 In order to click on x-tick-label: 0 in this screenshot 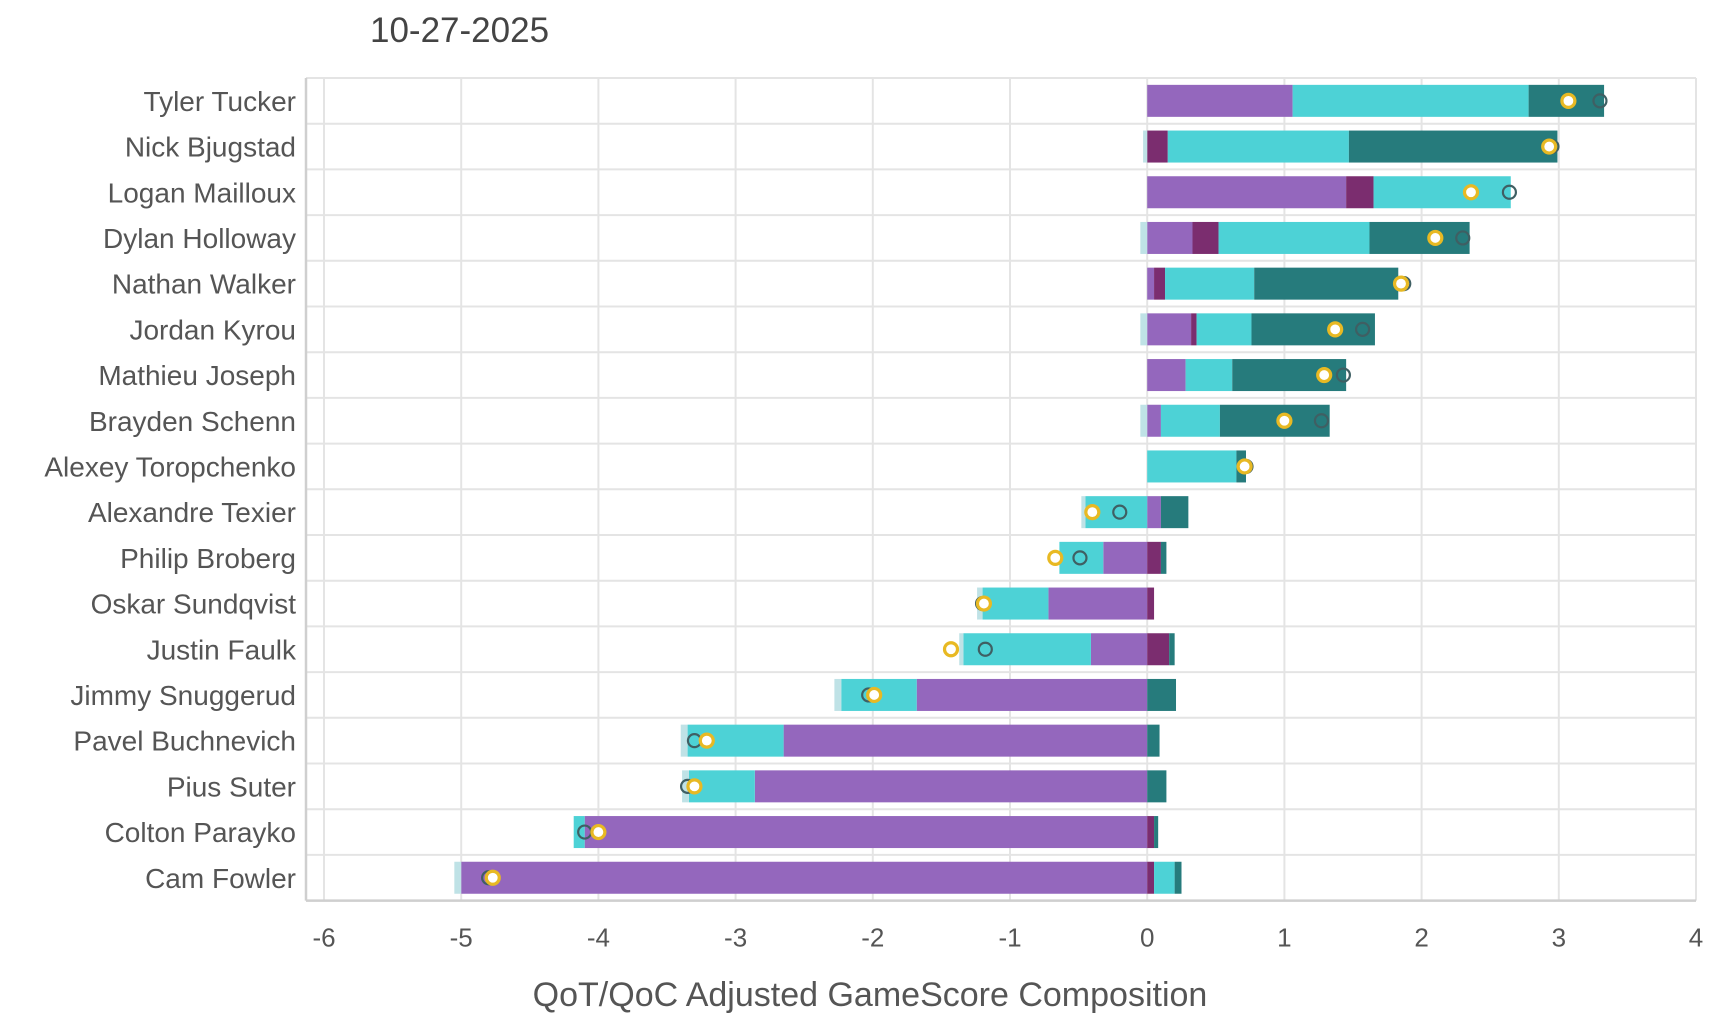, I will do `click(1147, 938)`.